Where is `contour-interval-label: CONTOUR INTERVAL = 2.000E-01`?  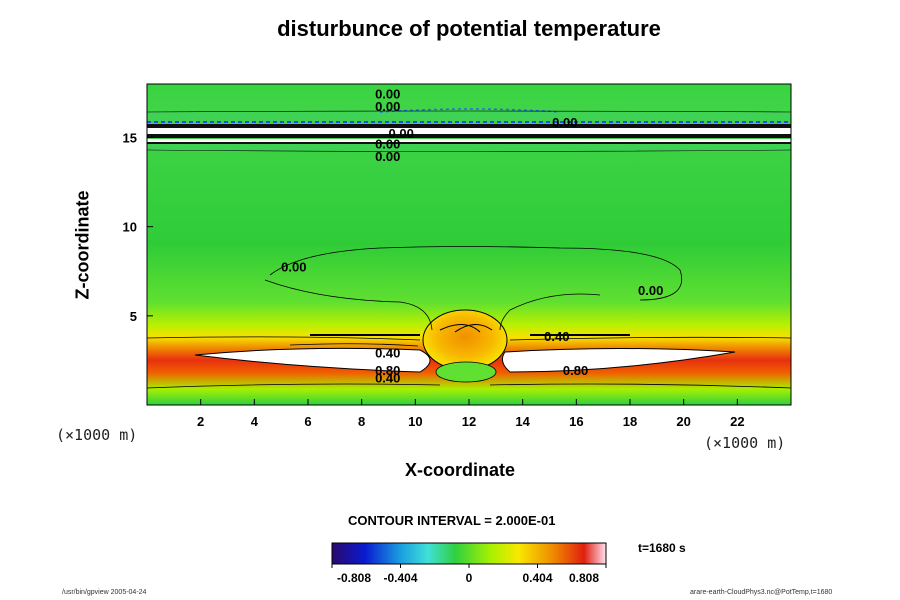 contour-interval-label: CONTOUR INTERVAL = 2.000E-01 is located at coordinates (452, 520).